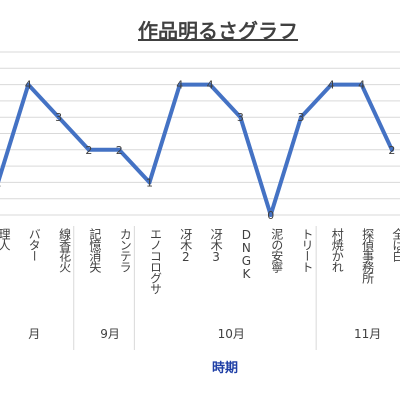 Image resolution: width=400 pixels, height=400 pixels. I want to click on category-label: 記憶消失, so click(95, 250).